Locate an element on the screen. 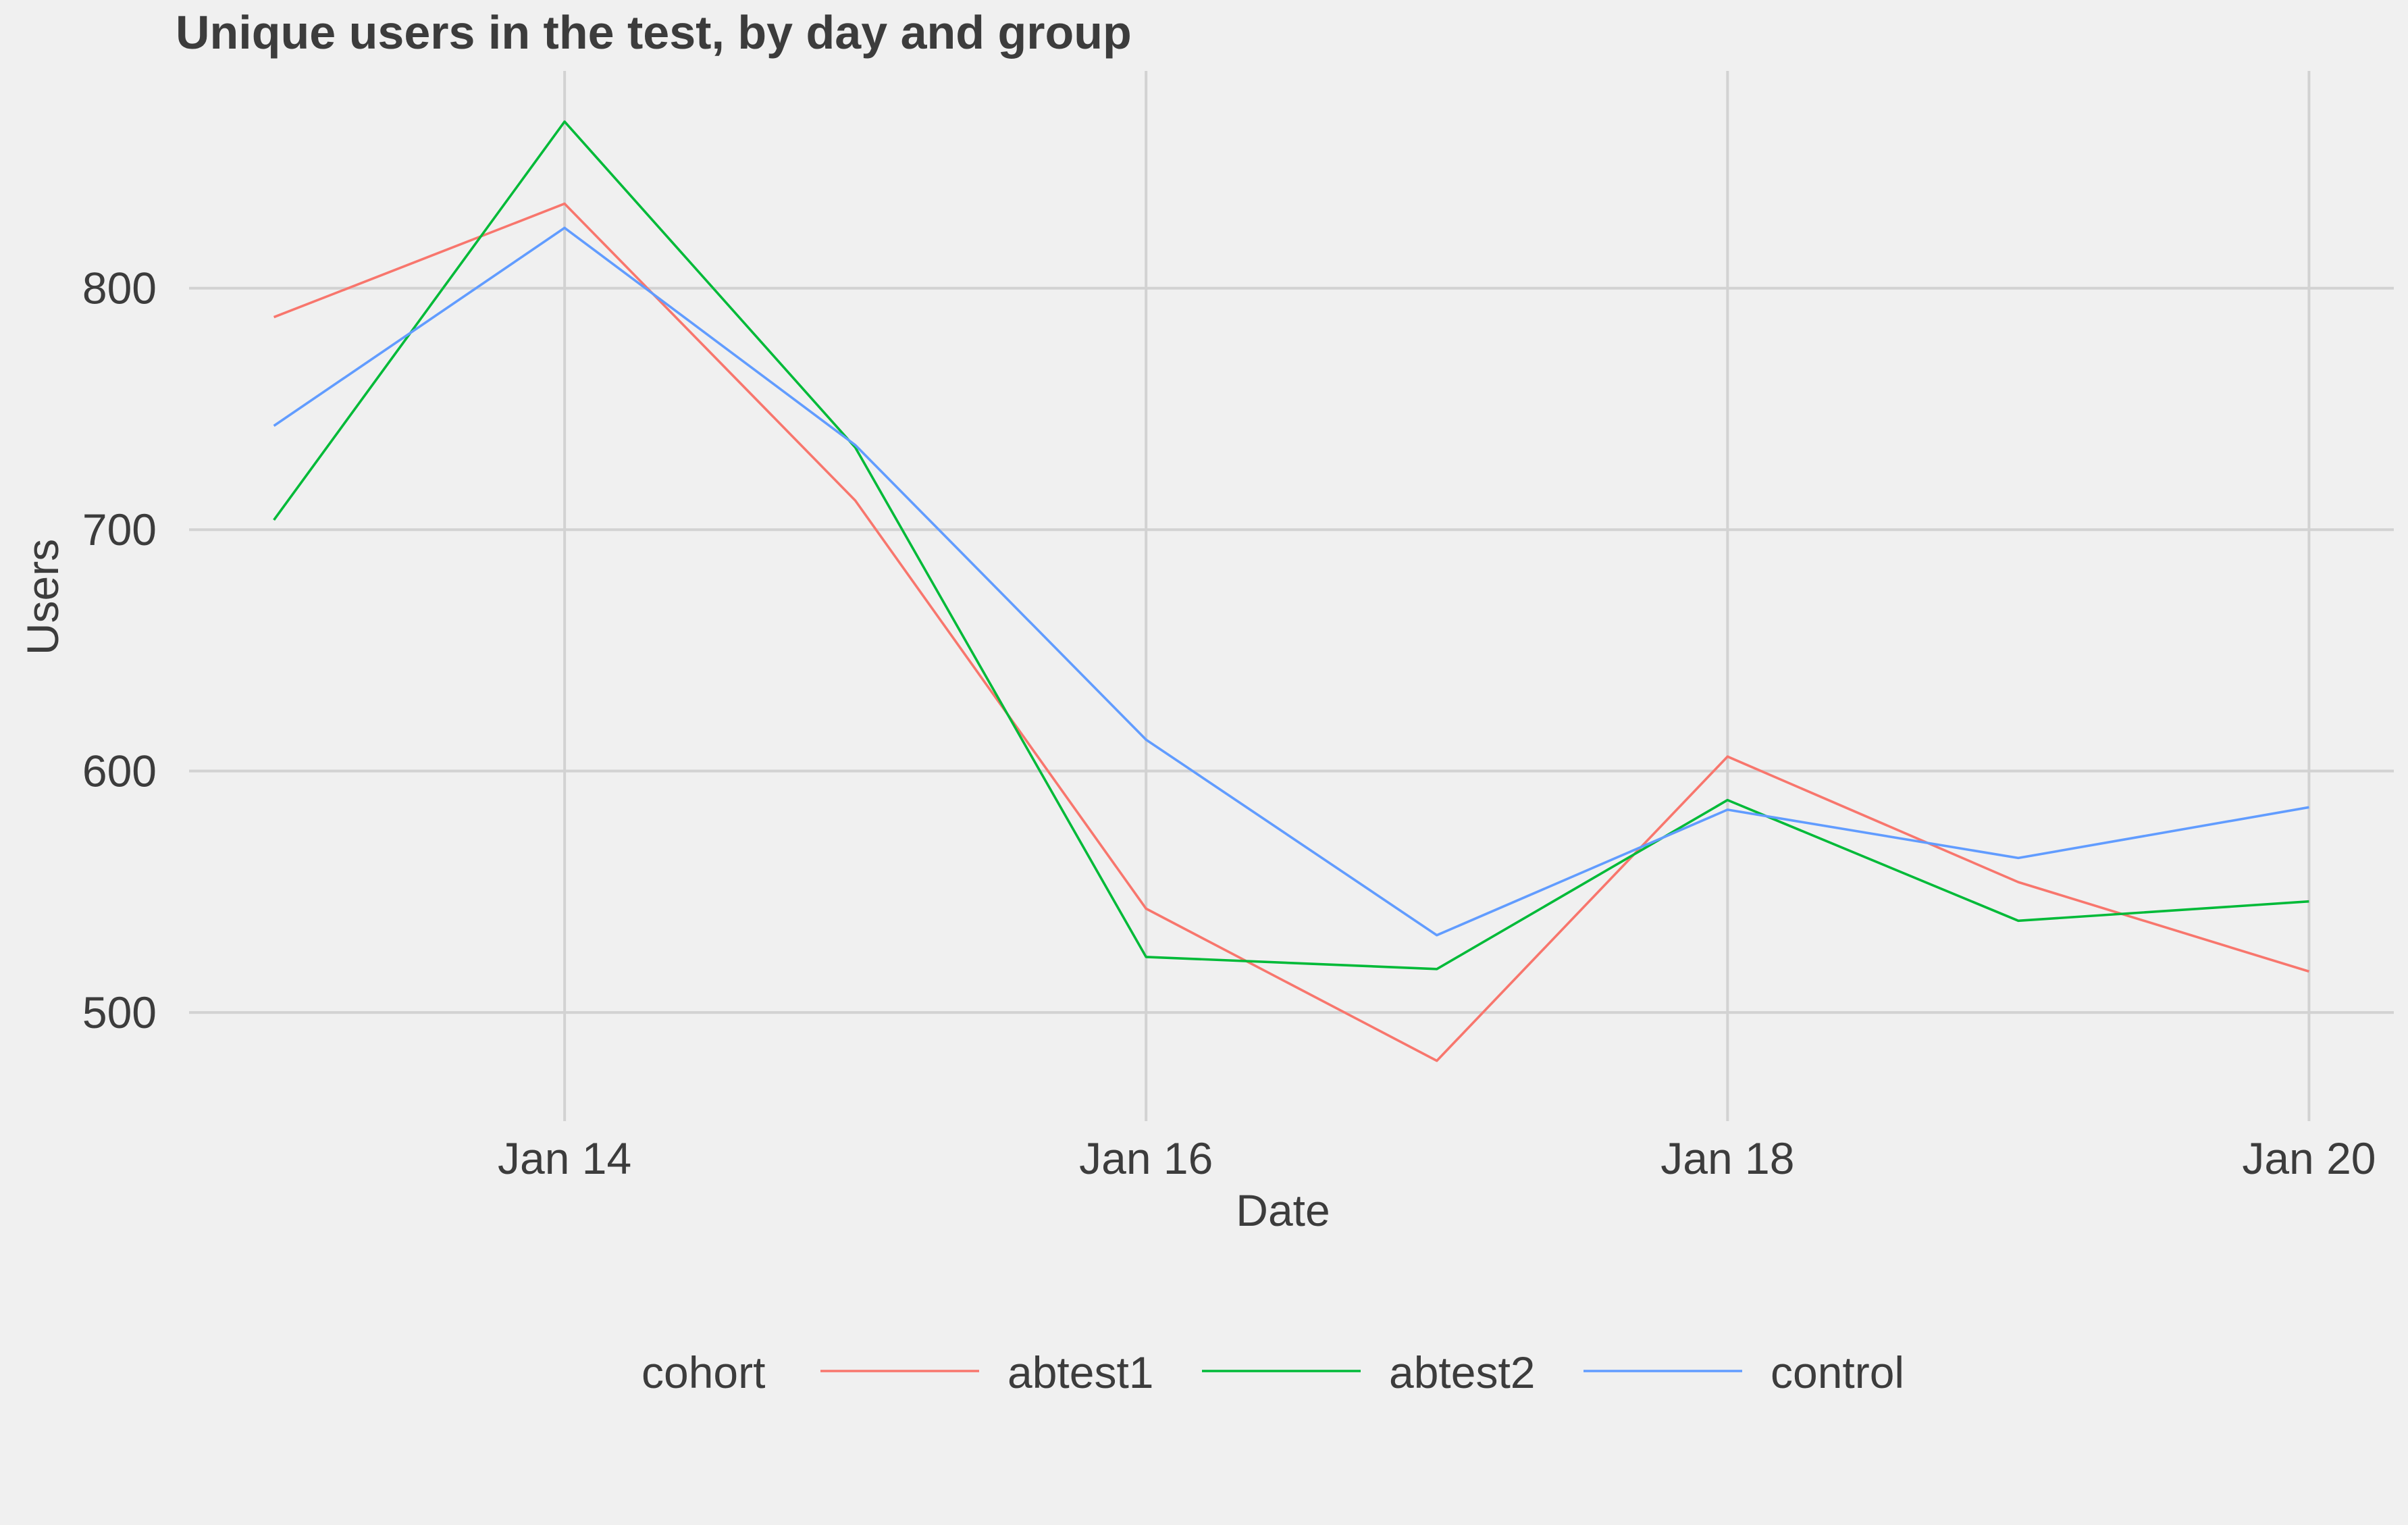 Image resolution: width=2408 pixels, height=1525 pixels. y-tick-label: 600 is located at coordinates (119, 771).